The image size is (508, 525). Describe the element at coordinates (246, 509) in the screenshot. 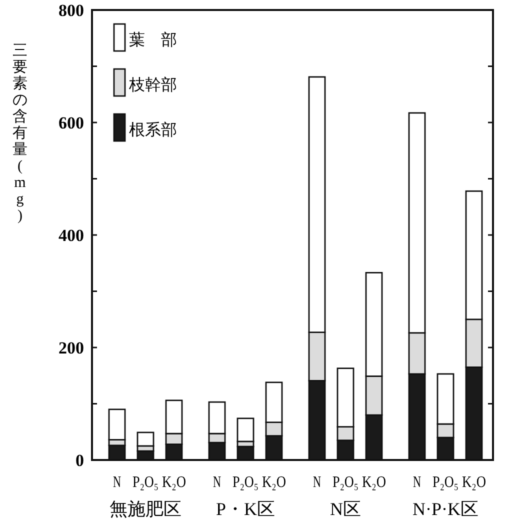

I see `text: P・K区` at that location.